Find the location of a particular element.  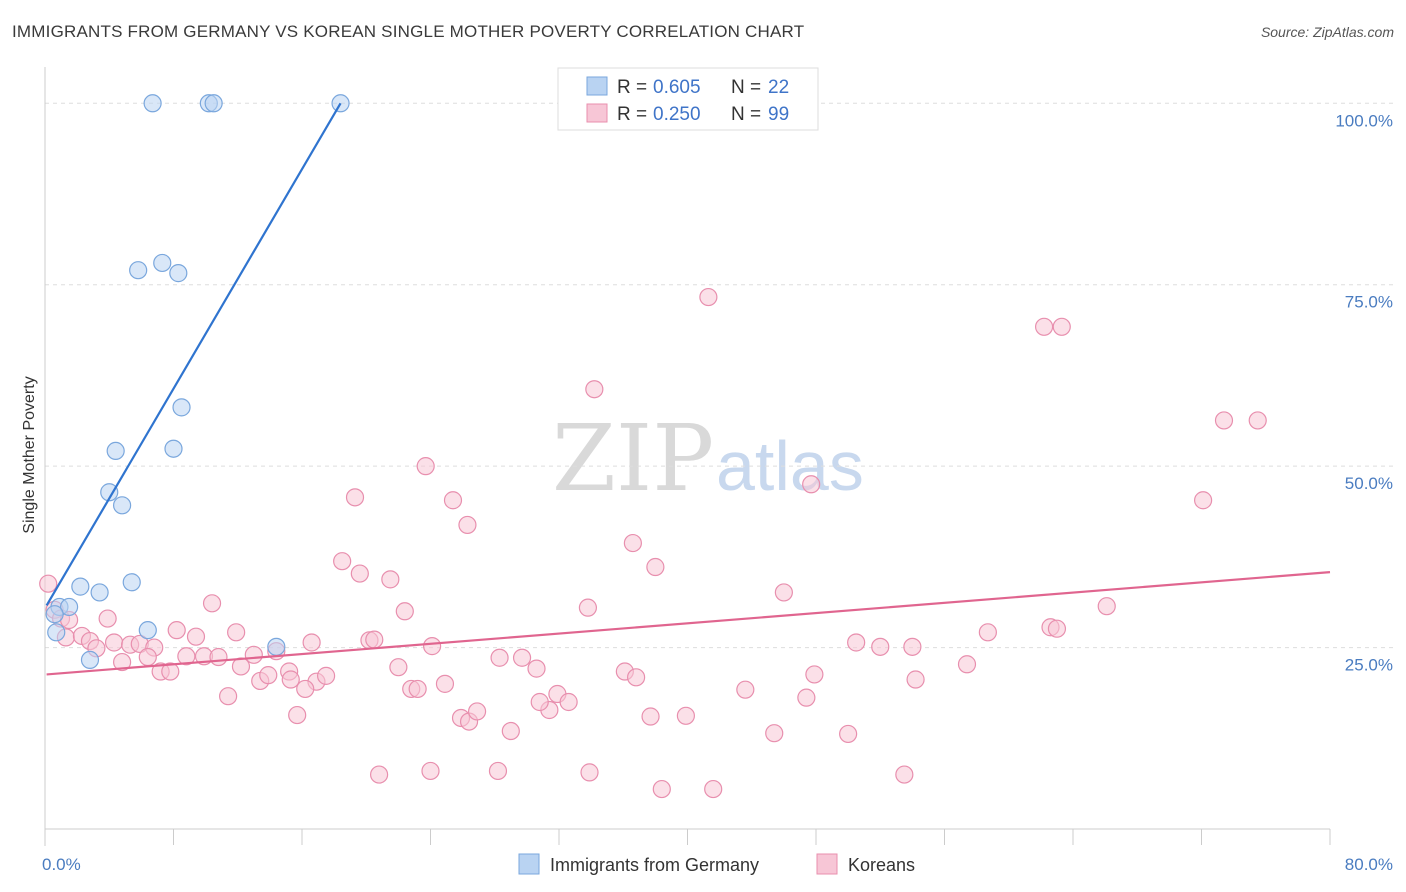

germany-points is located at coordinates (197, 382).